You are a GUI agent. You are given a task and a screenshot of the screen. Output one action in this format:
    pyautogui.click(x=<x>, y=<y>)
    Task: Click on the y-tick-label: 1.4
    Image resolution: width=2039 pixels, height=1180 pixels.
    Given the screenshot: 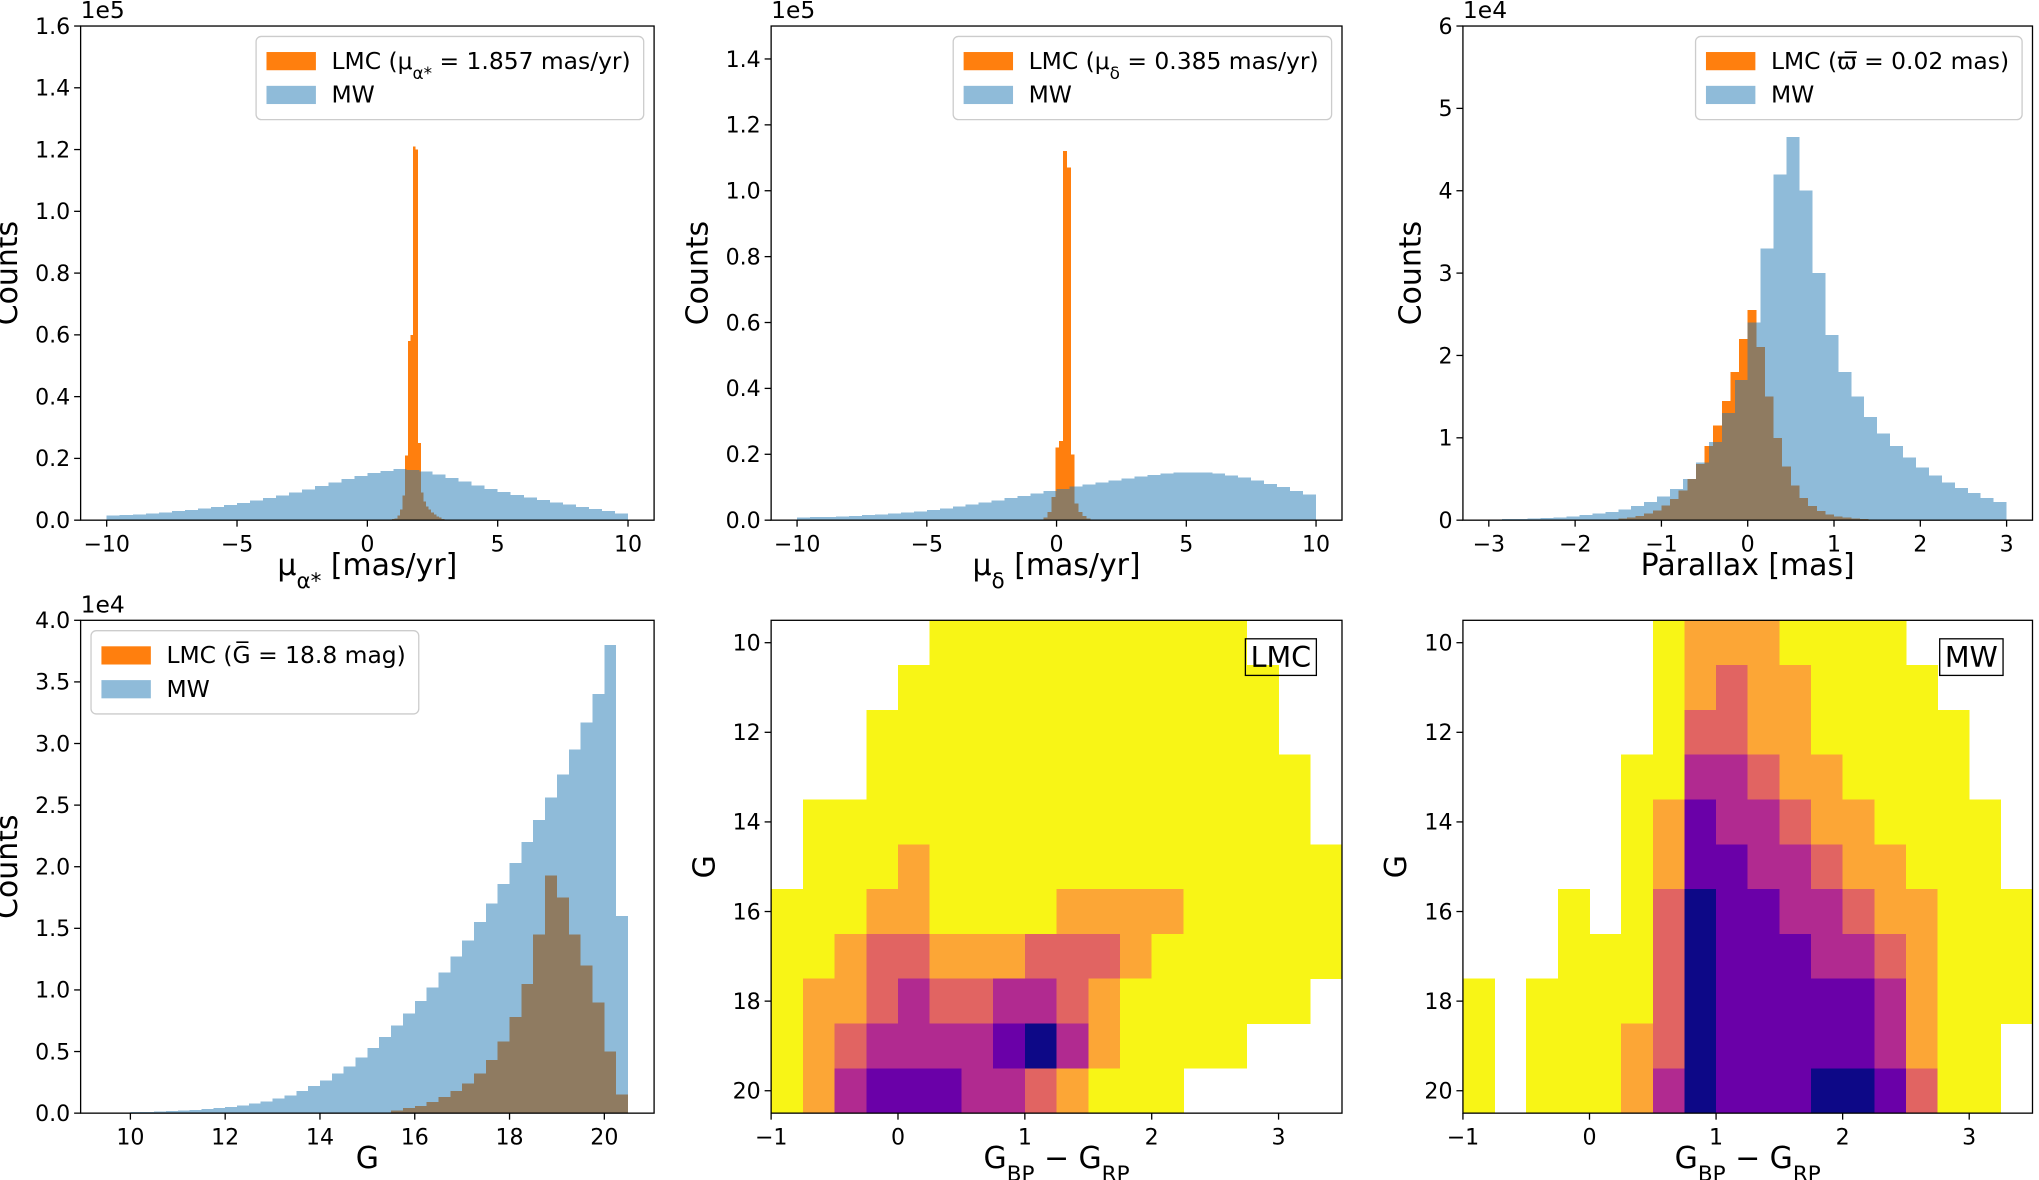 What is the action you would take?
    pyautogui.click(x=52, y=89)
    